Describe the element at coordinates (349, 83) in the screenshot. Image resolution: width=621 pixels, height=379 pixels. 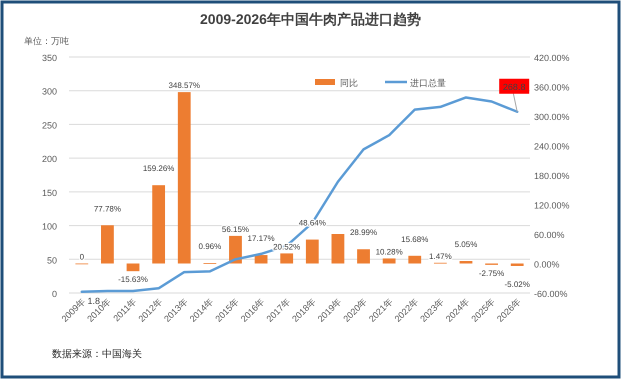
I see `legend-label: 同比` at that location.